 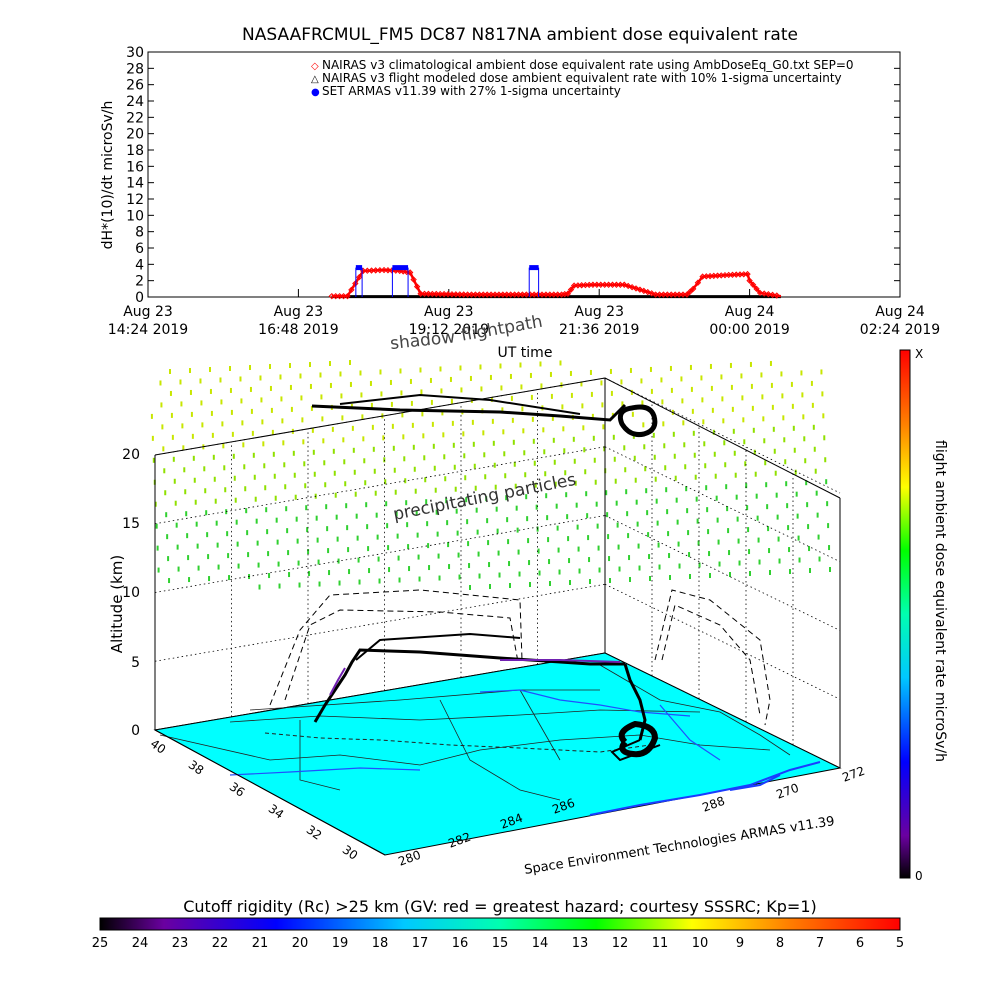 What do you see at coordinates (380, 943) in the screenshot?
I see `rigidity-tick-label: 18` at bounding box center [380, 943].